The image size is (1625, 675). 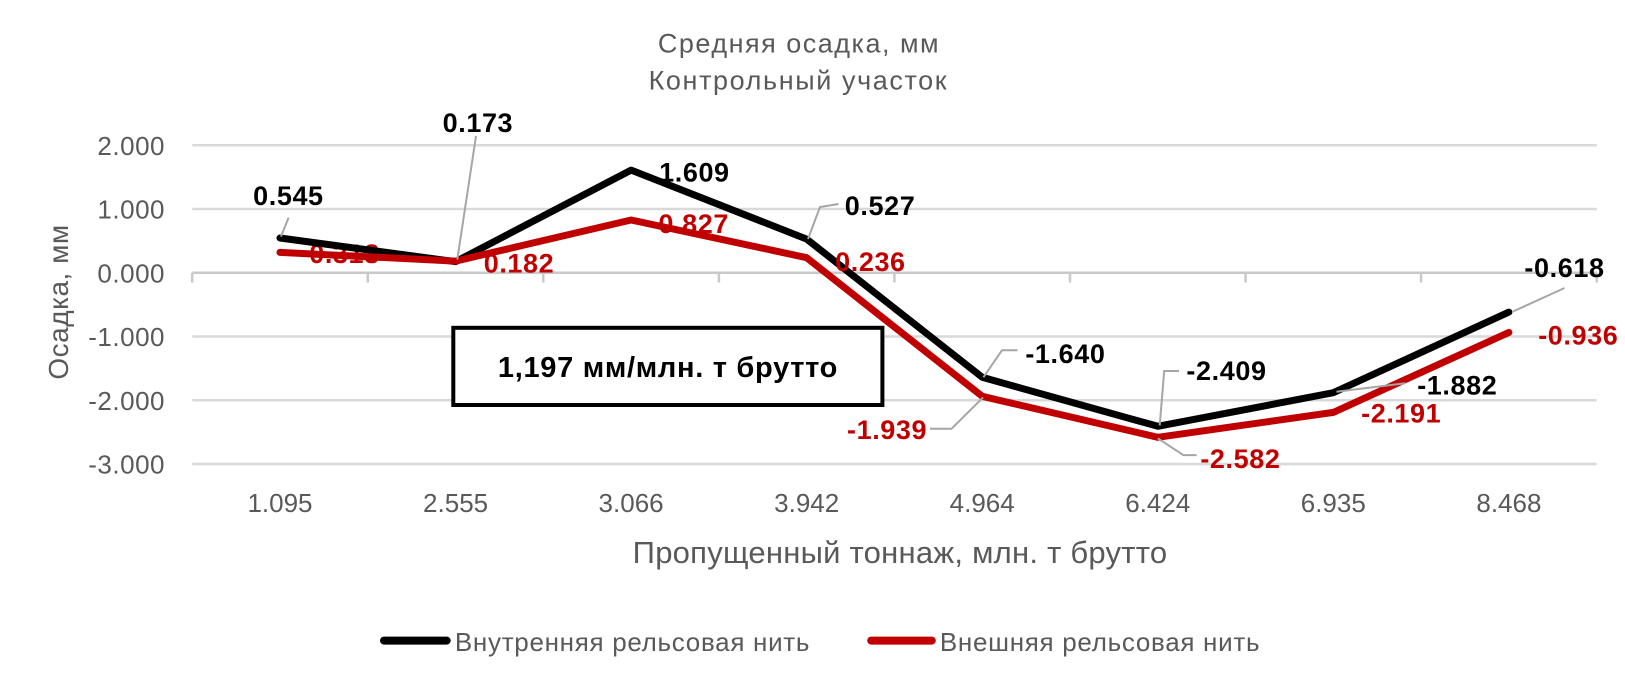 What do you see at coordinates (1457, 386) in the screenshot?
I see `svg-text: -1.882` at bounding box center [1457, 386].